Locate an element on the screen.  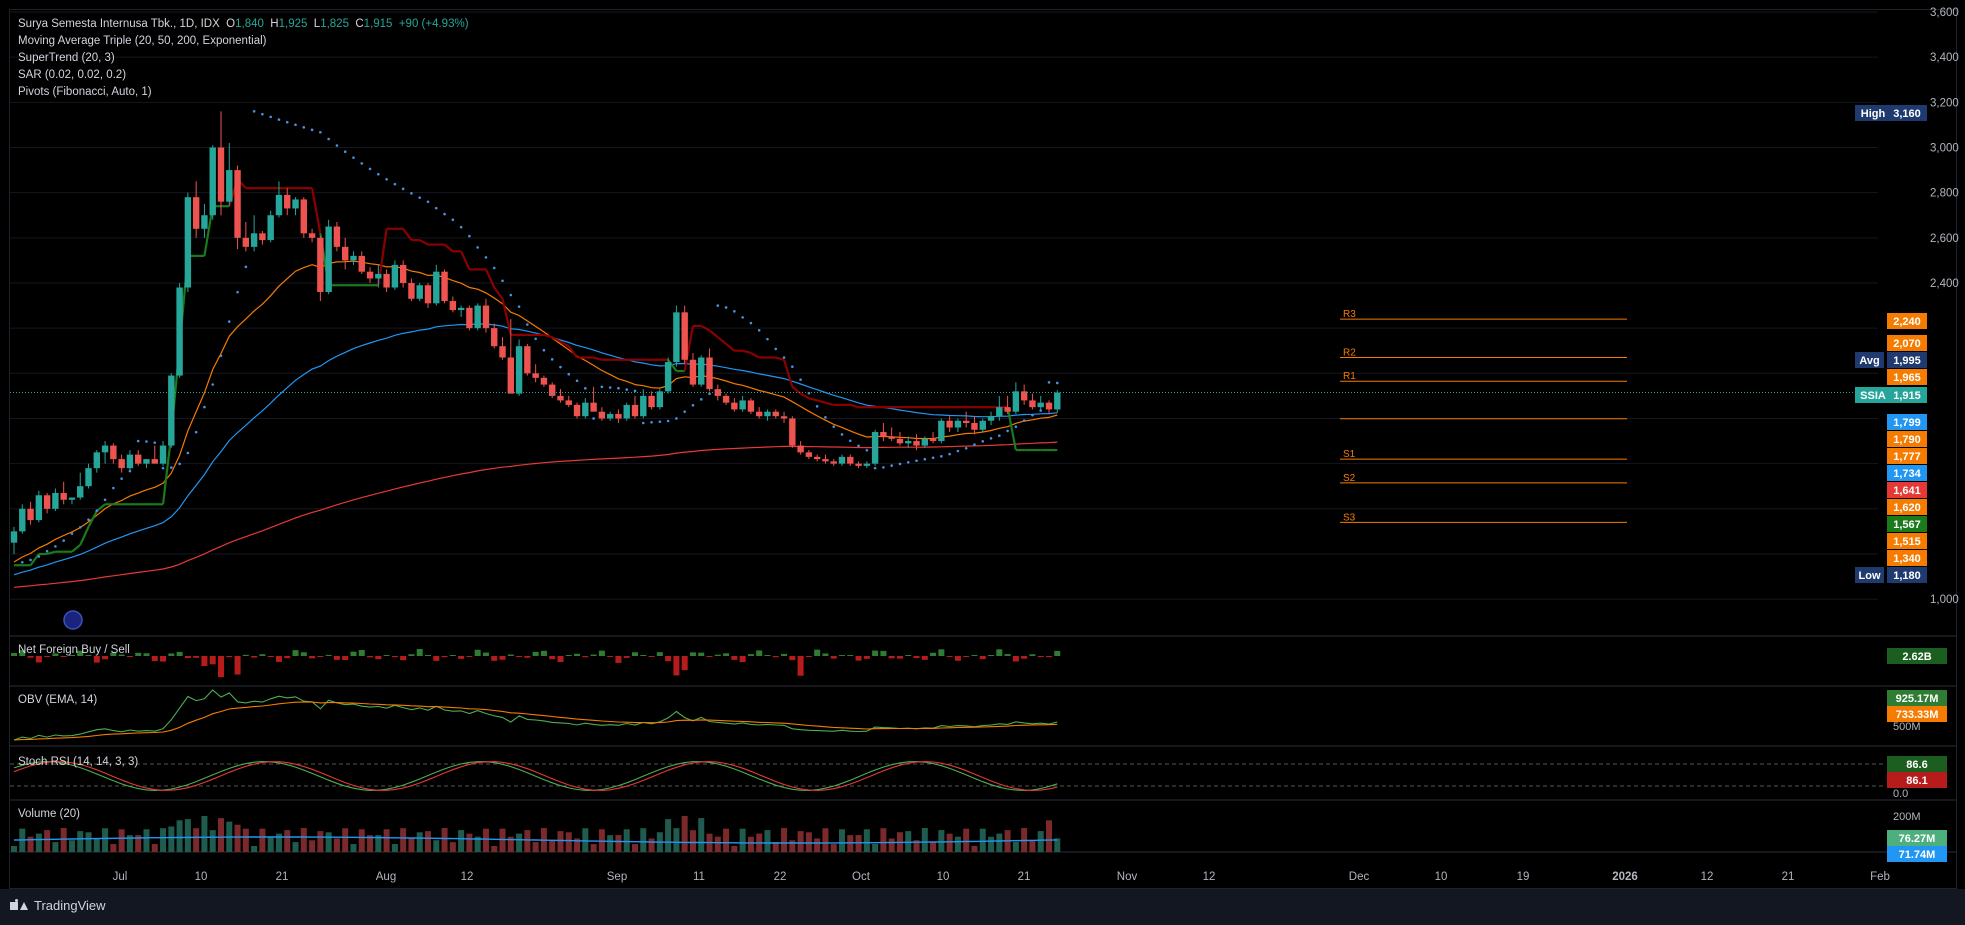
volume-value-label: 76.27M is located at coordinates (1917, 839).